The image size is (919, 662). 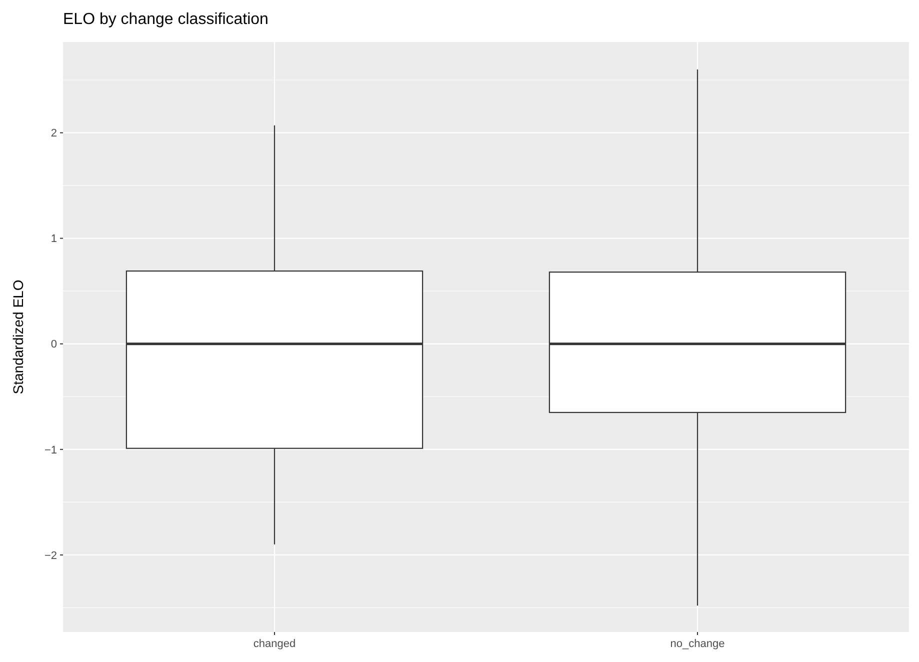 What do you see at coordinates (165, 19) in the screenshot?
I see `chart-title: ELO by change classification` at bounding box center [165, 19].